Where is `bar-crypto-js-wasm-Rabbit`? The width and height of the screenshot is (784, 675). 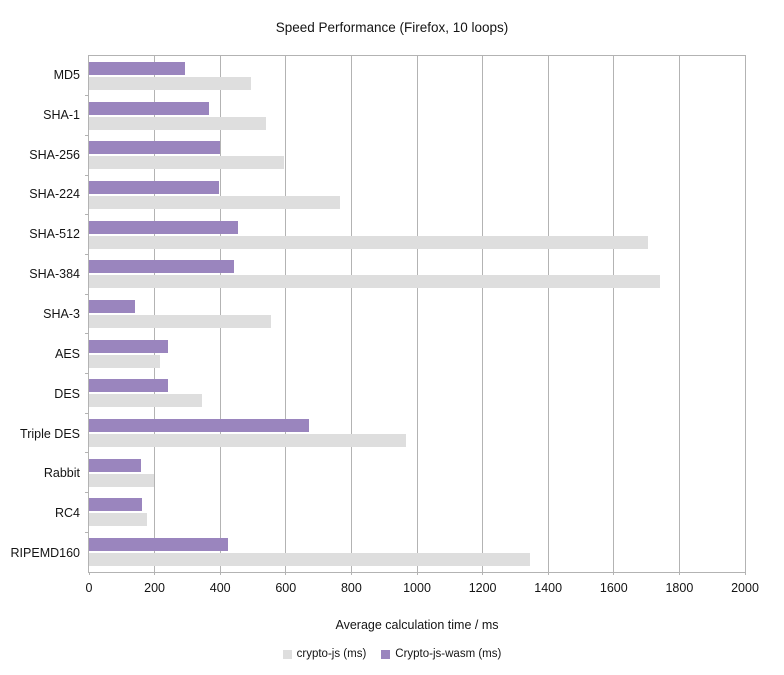
bar-crypto-js-wasm-Rabbit is located at coordinates (115, 465).